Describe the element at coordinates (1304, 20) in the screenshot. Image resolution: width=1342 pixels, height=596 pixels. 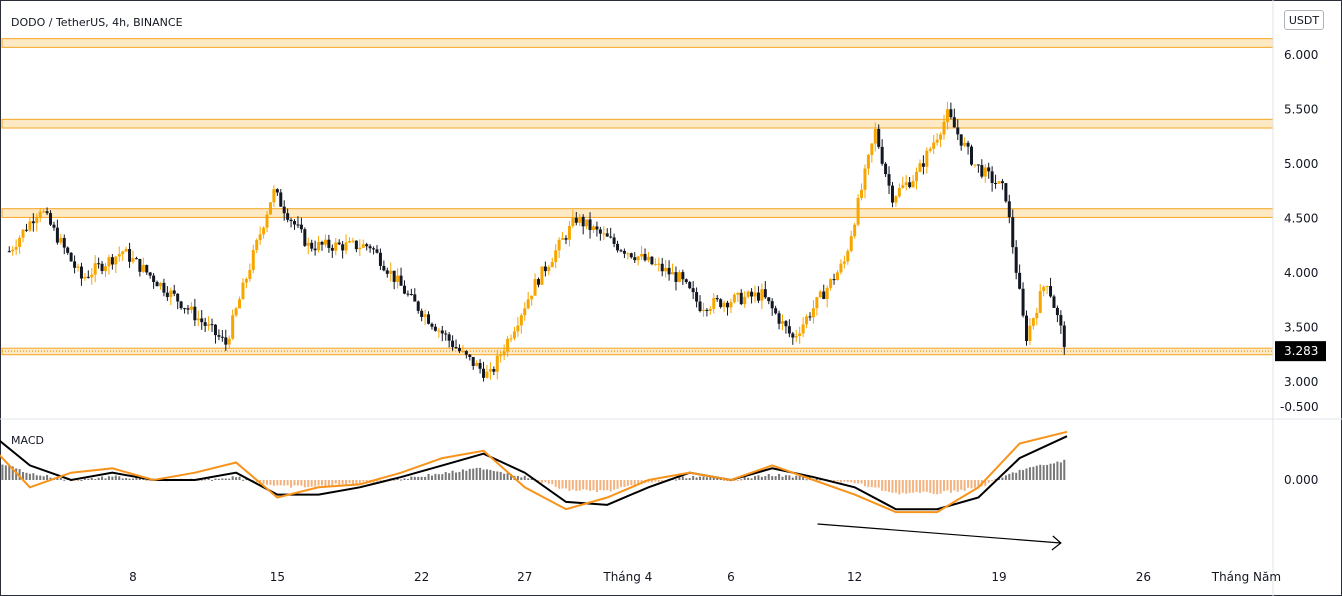
I see `currency-badge: USDT` at that location.